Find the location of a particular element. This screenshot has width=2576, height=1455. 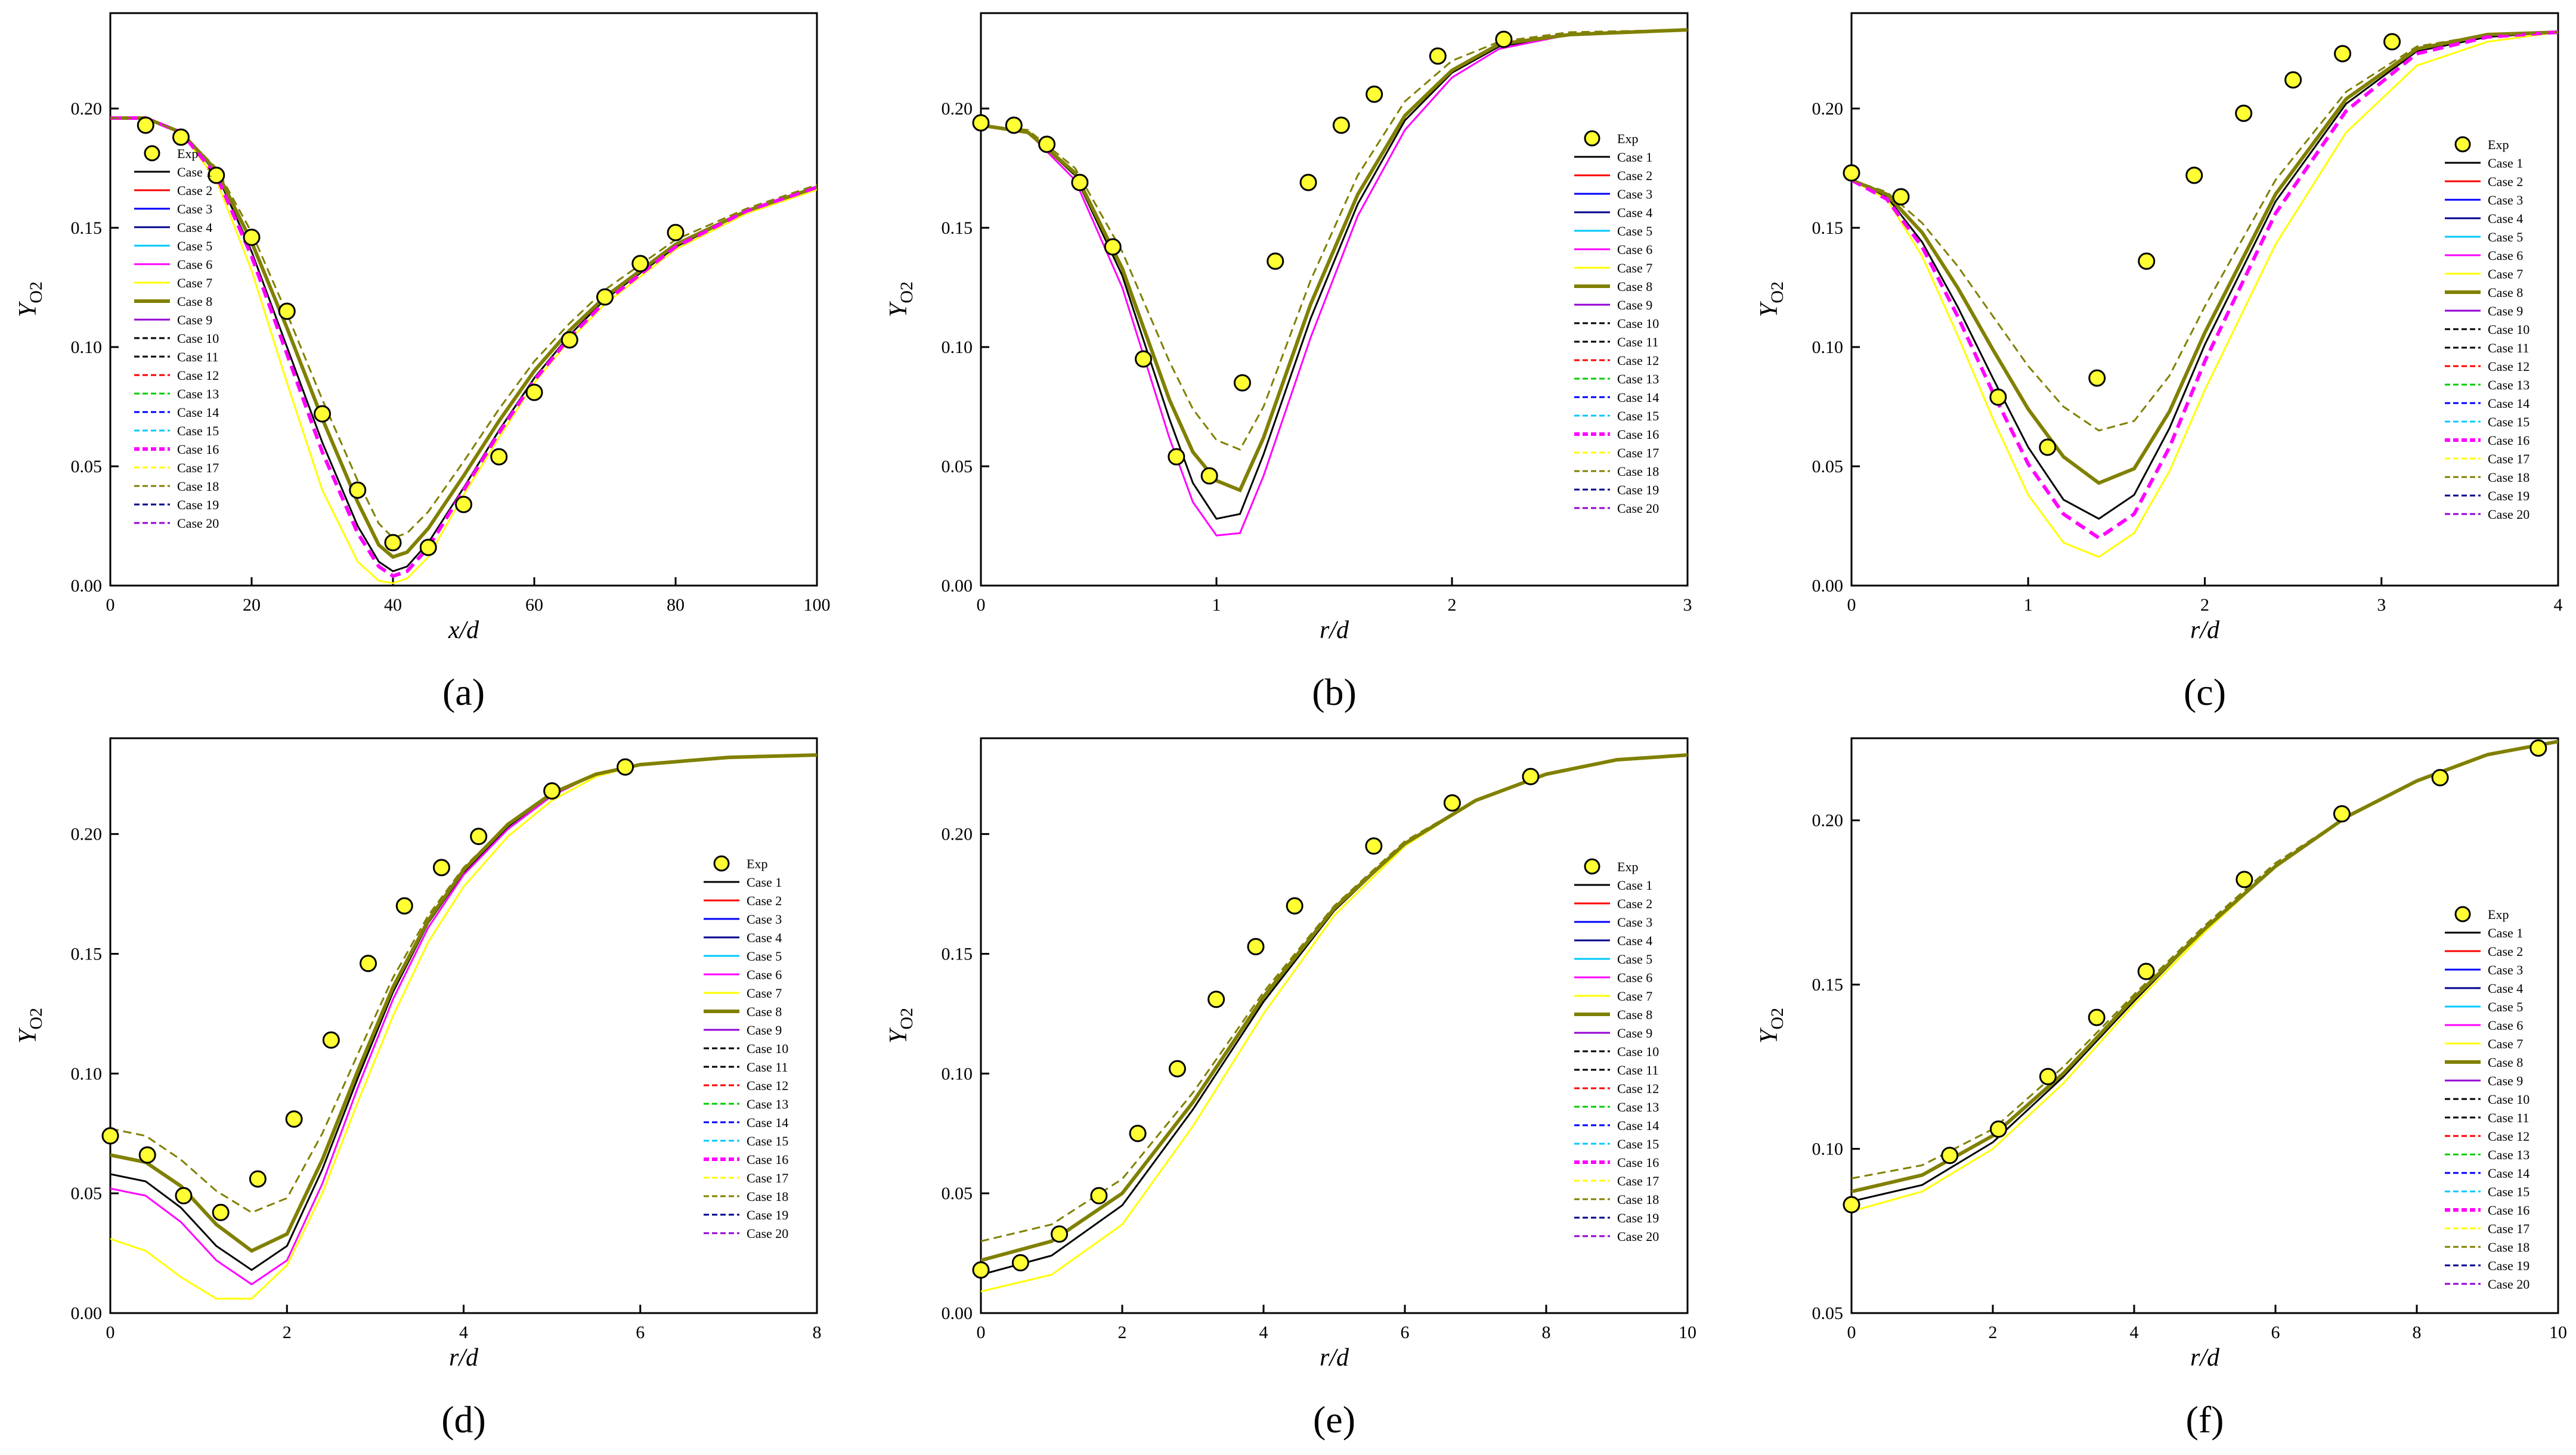

y-tick-label: 0.20 is located at coordinates (958, 834).